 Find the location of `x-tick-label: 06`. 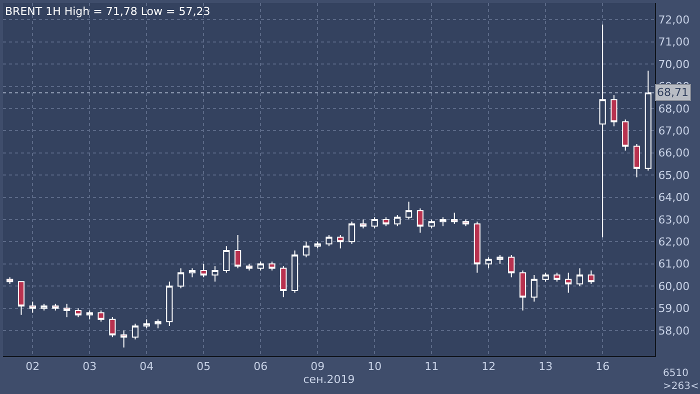

x-tick-label: 06 is located at coordinates (261, 367).